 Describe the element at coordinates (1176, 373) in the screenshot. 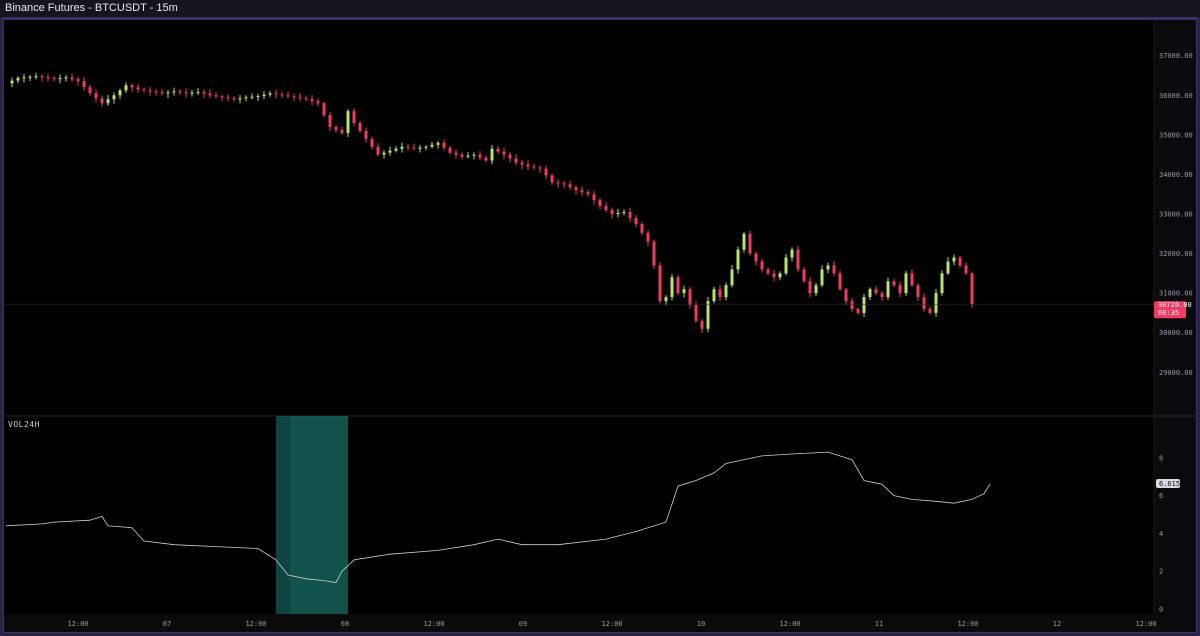

I see `price-tick-label: 29000.00` at that location.